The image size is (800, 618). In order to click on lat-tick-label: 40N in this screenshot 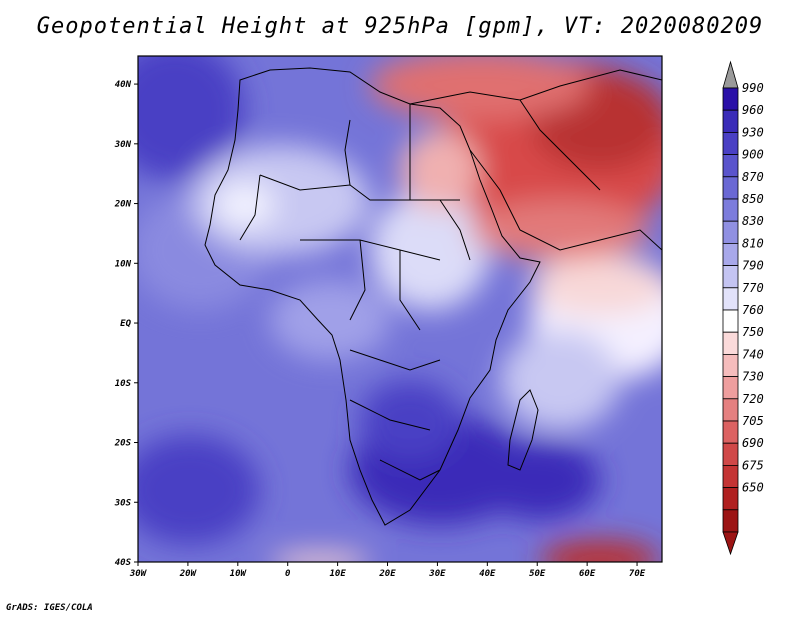, I will do `click(123, 85)`.